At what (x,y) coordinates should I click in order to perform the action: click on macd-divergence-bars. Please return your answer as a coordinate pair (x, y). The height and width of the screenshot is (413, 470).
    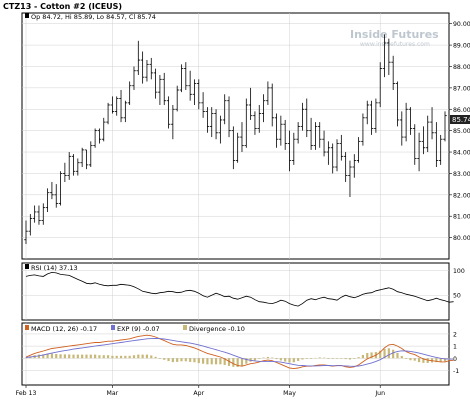
    Looking at the image, I should click on (239, 358).